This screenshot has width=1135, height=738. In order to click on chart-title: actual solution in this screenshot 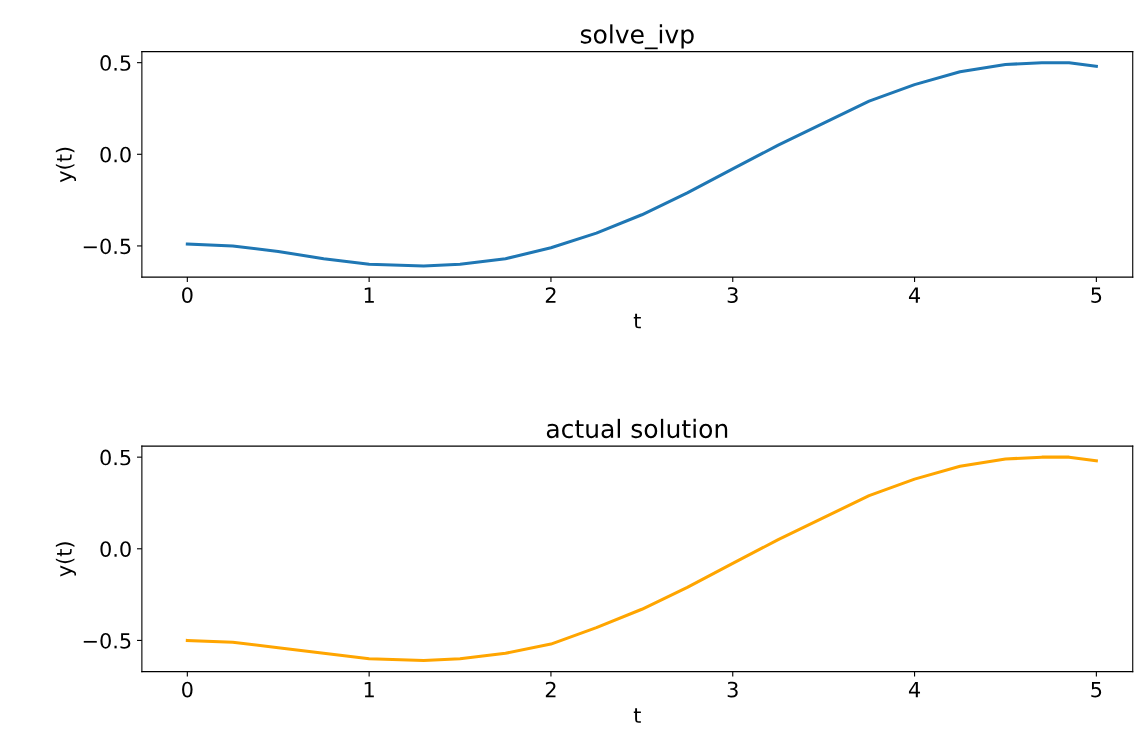, I will do `click(637, 428)`.